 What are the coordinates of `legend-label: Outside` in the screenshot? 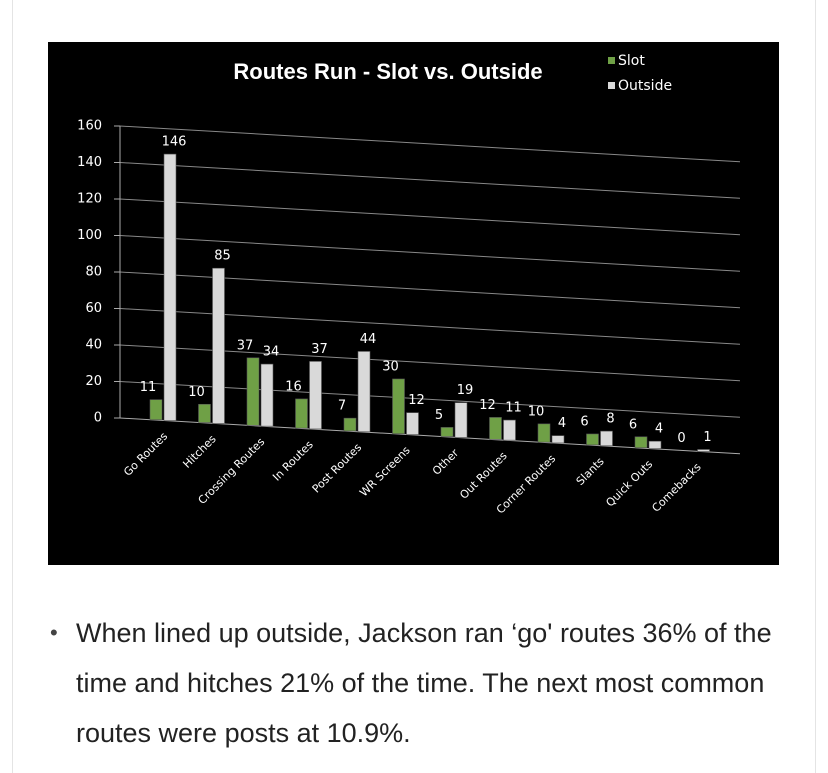 It's located at (645, 86).